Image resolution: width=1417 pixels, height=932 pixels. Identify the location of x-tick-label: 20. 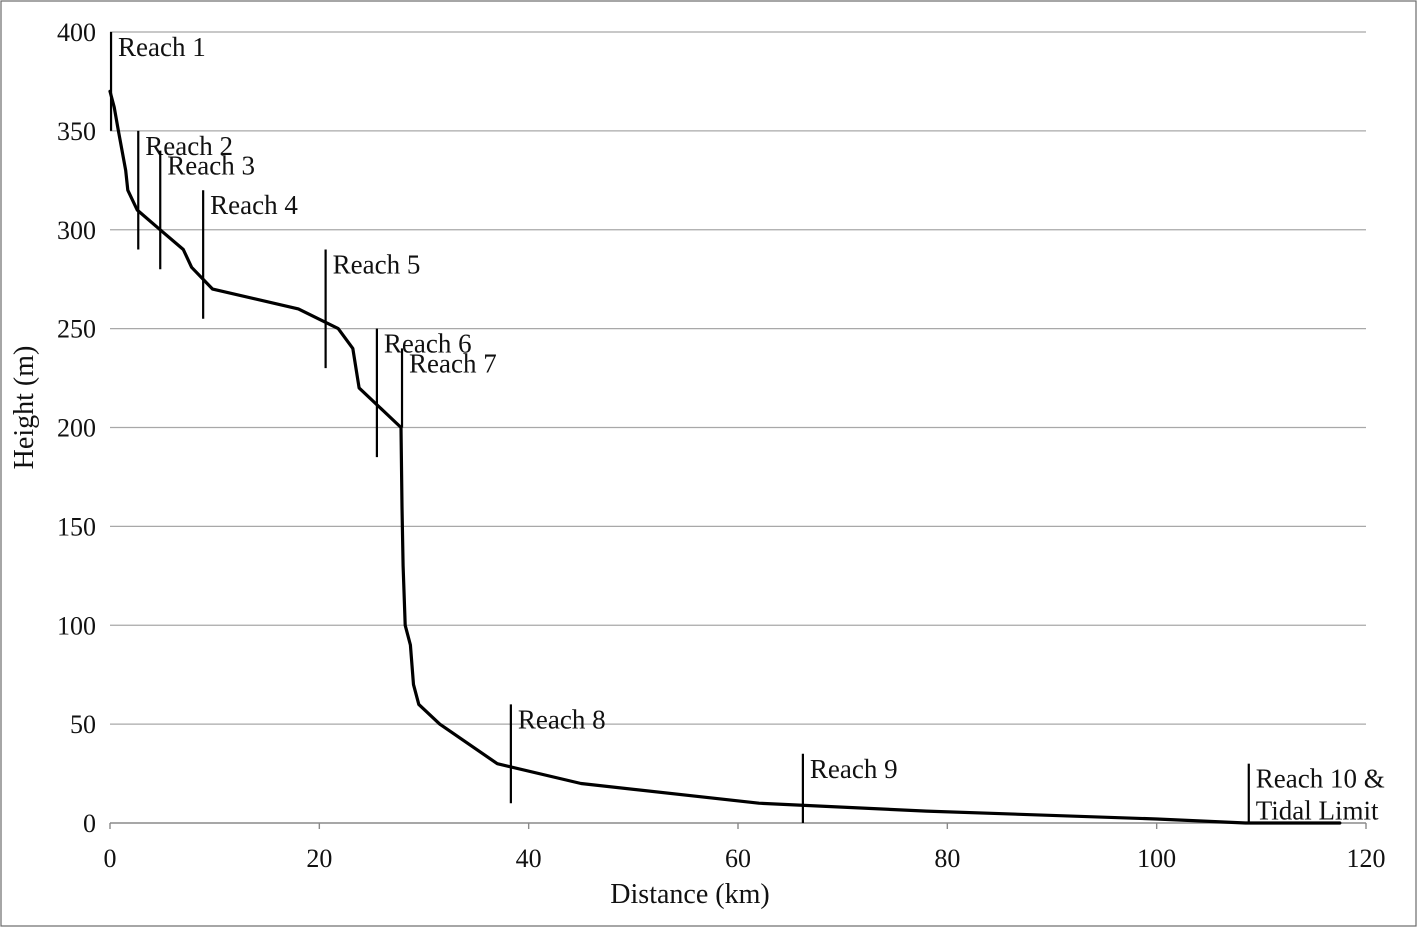
(319, 858).